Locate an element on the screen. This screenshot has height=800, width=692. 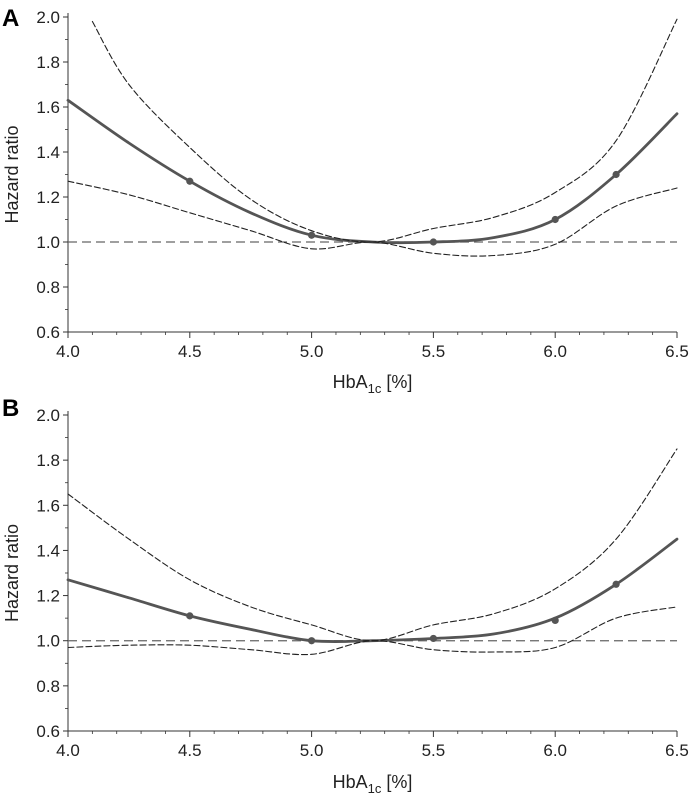
series-estimate is located at coordinates (372, 590).